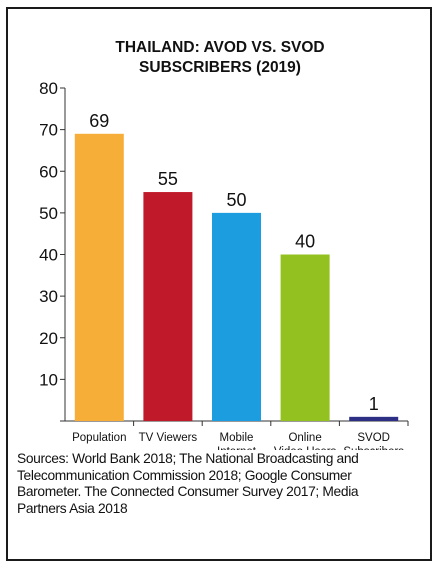  I want to click on y-tick-label: 60, so click(48, 171).